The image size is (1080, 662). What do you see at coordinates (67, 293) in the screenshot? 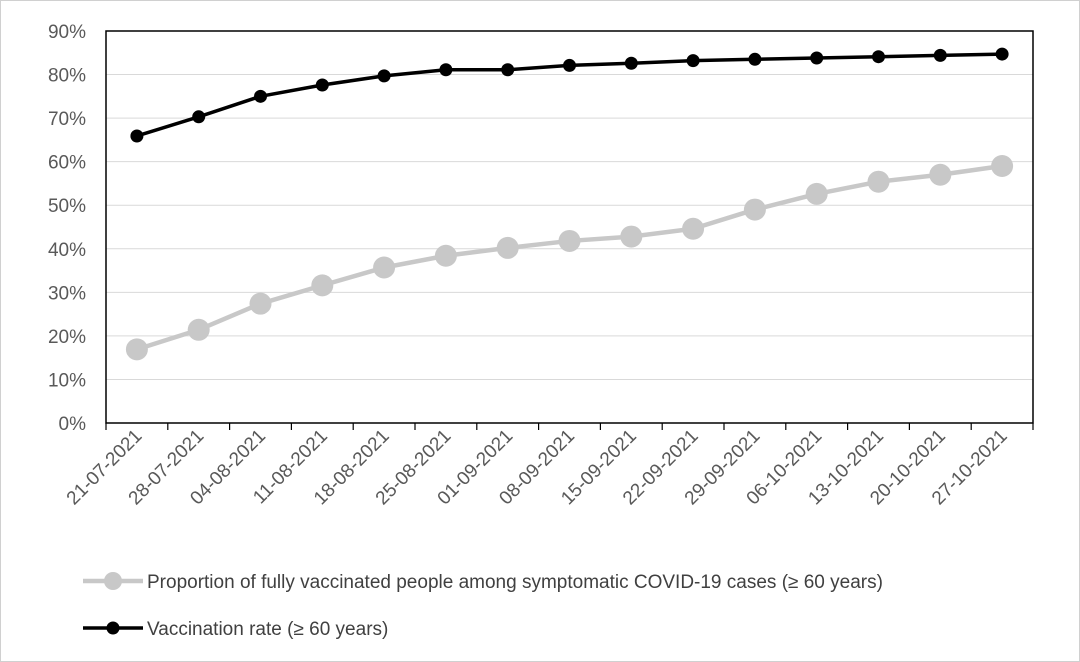
I see `y-tick-label: 30%` at bounding box center [67, 293].